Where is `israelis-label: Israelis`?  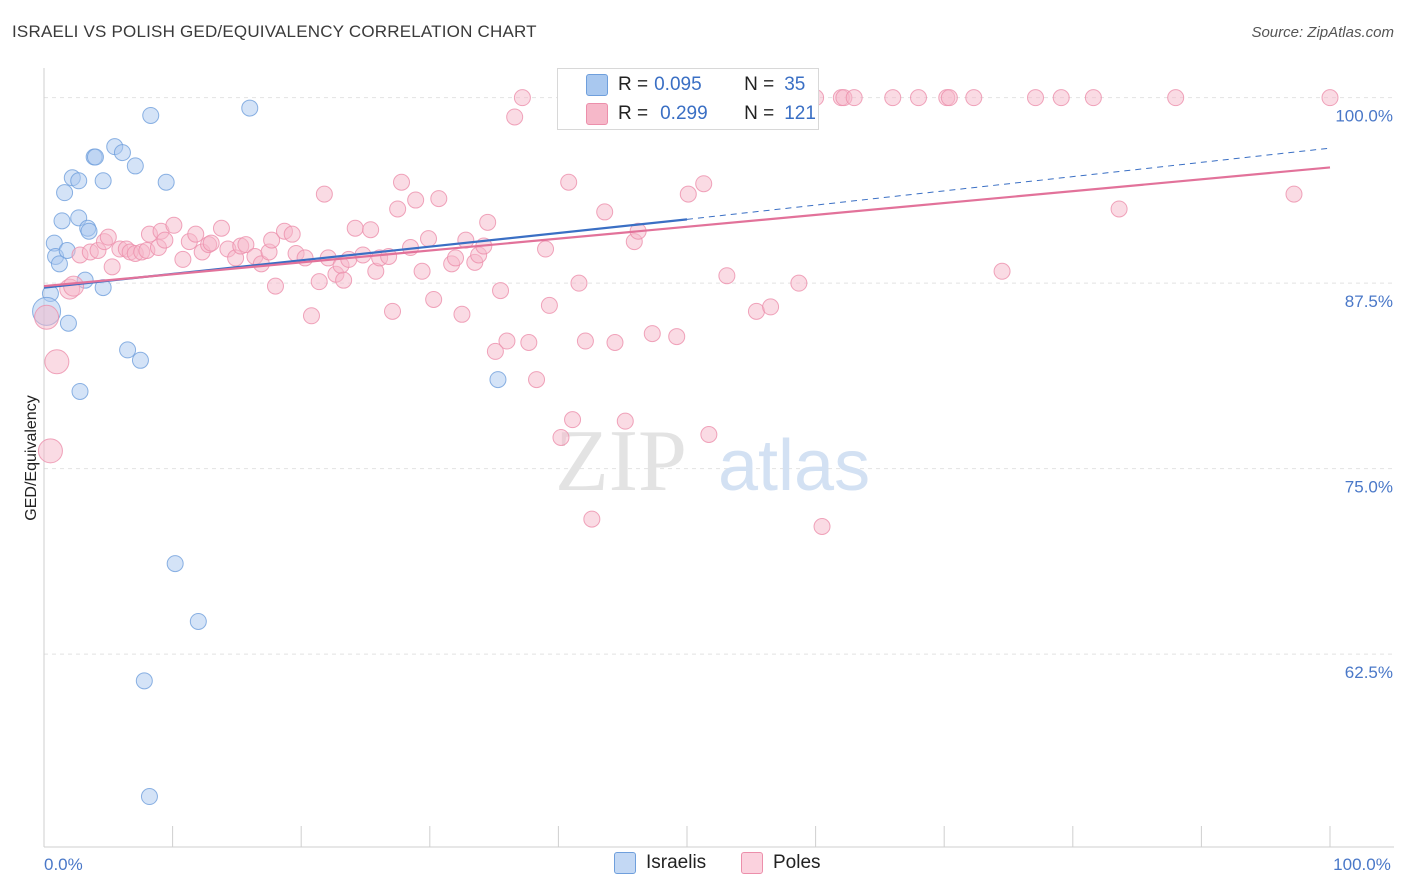
israelis-label: Israelis is located at coordinates (676, 862).